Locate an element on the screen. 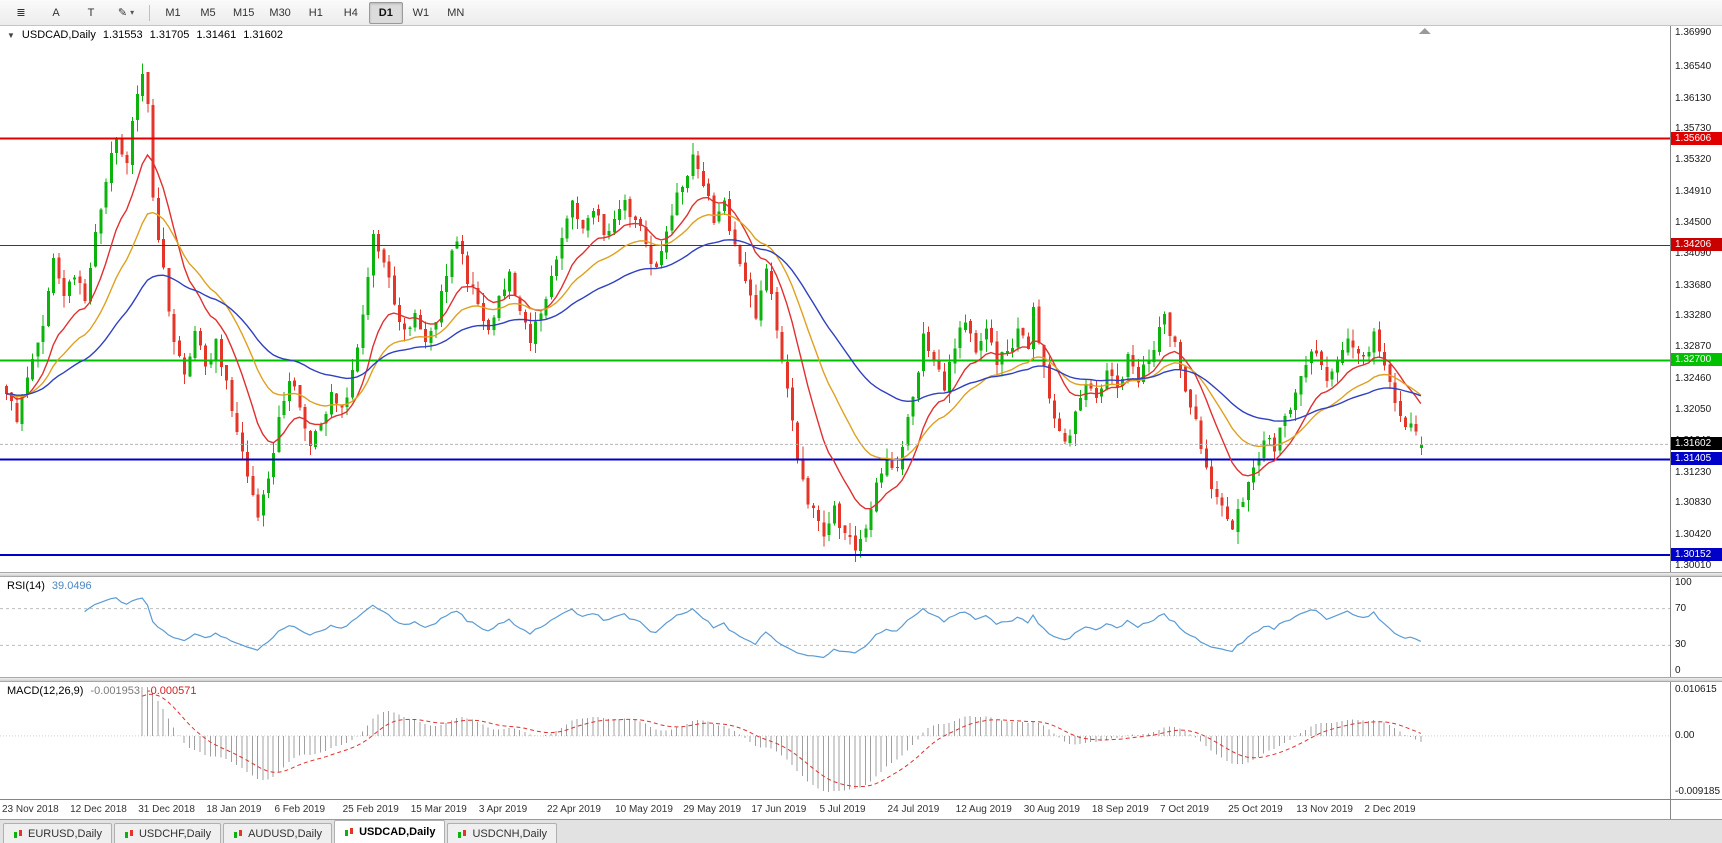 This screenshot has width=1722, height=843. timeframe-button-h4: H4 is located at coordinates (350, 12).